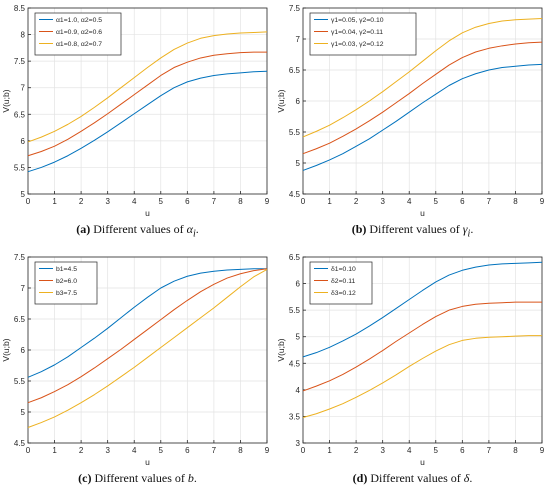 This screenshot has height=497, width=550. I want to click on caption-c: (c) Different values of b., so click(137, 478).